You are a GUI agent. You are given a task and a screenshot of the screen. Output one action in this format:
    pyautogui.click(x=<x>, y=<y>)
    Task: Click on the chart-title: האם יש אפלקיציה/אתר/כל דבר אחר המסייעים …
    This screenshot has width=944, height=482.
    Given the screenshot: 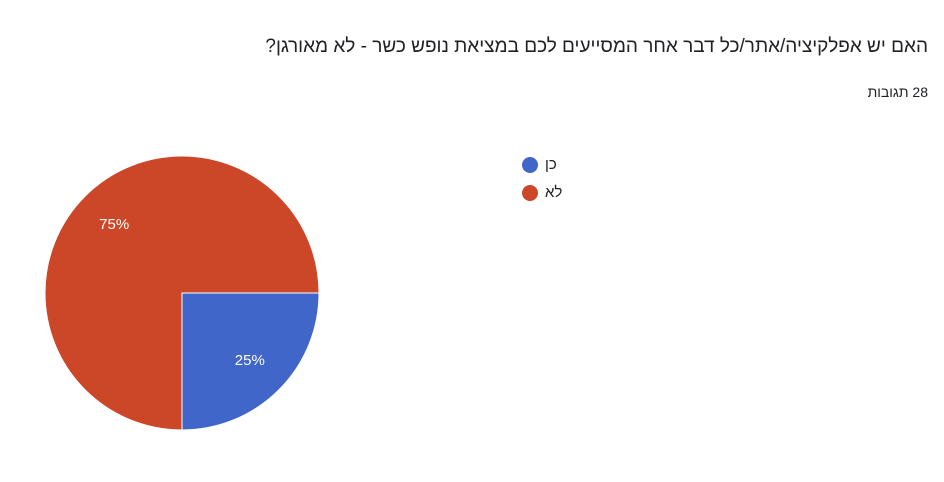 What is the action you would take?
    pyautogui.click(x=596, y=46)
    